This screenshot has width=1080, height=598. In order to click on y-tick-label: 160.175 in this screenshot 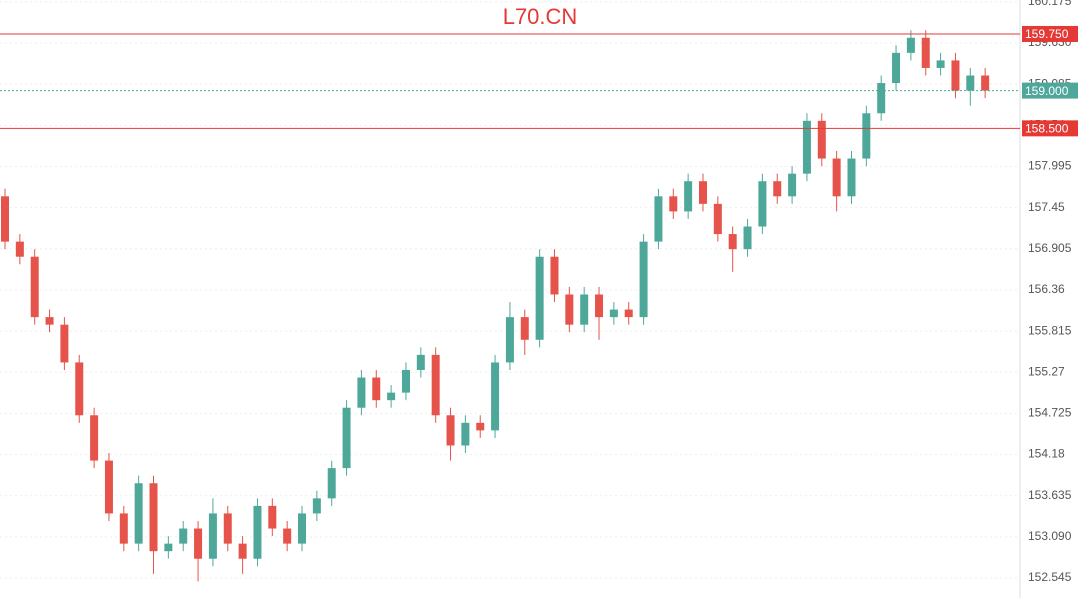, I will do `click(1050, 4)`.